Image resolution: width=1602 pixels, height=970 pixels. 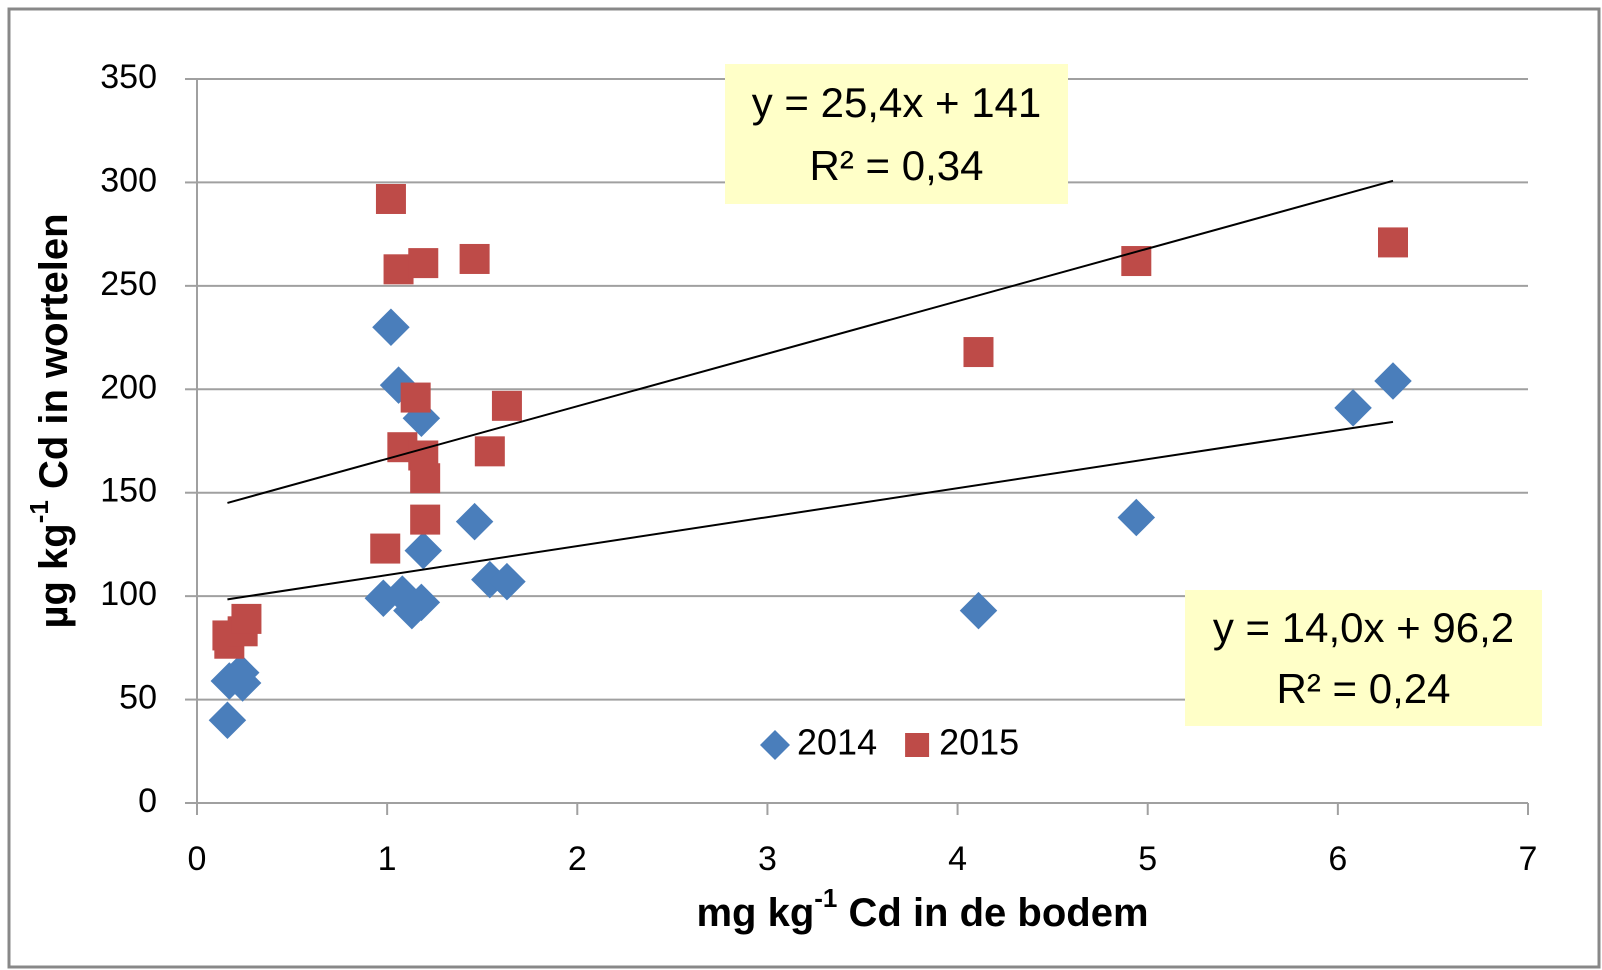 What do you see at coordinates (577, 859) in the screenshot?
I see `x-tick-label: 2` at bounding box center [577, 859].